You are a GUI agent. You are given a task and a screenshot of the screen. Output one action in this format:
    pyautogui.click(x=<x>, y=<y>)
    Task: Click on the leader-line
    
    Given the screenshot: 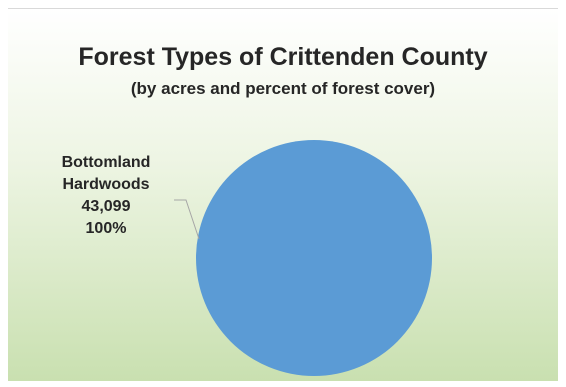 What is the action you would take?
    pyautogui.click(x=187, y=219)
    